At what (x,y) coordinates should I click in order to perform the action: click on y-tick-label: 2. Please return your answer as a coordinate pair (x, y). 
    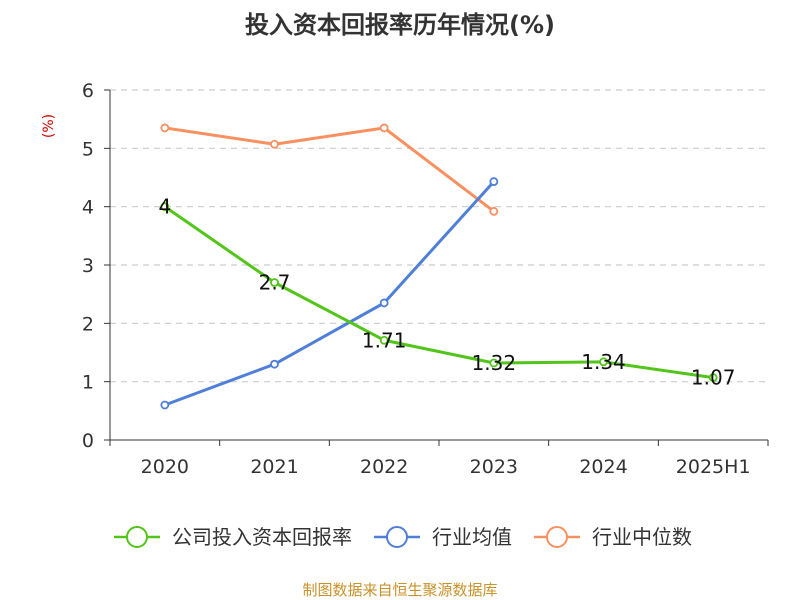
    Looking at the image, I should click on (88, 324).